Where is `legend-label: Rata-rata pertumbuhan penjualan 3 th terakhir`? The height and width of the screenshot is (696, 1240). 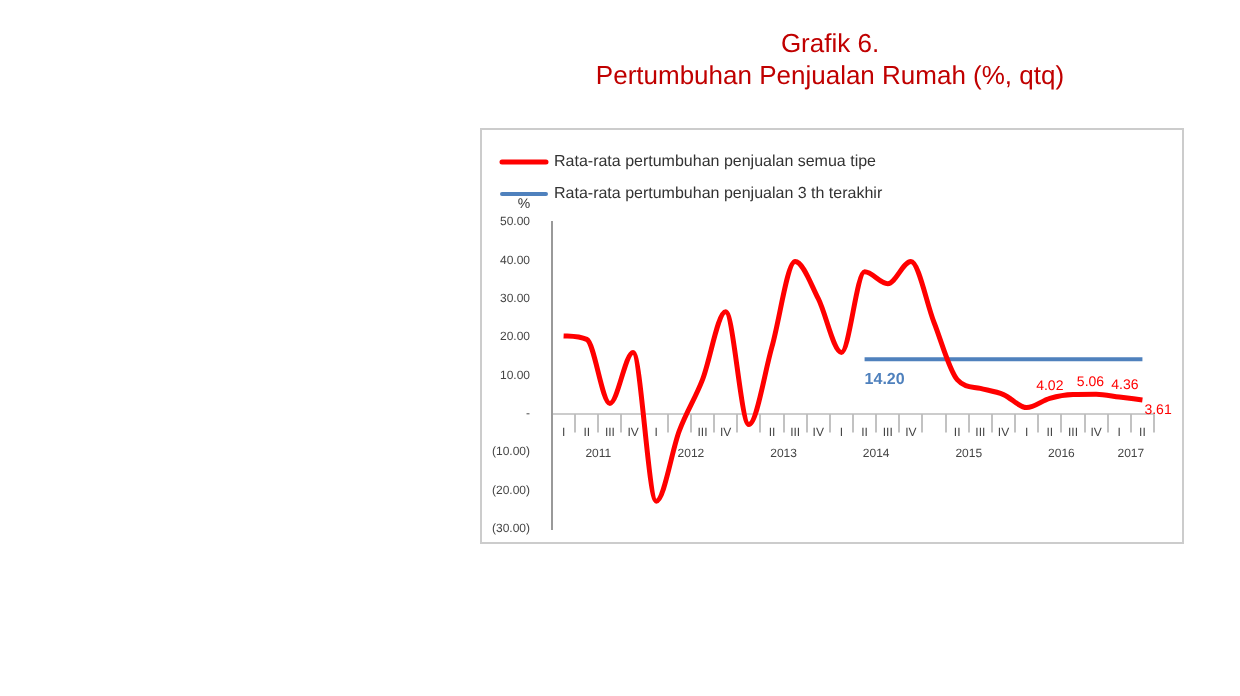
legend-label: Rata-rata pertumbuhan penjualan 3 th terakhir is located at coordinates (718, 193).